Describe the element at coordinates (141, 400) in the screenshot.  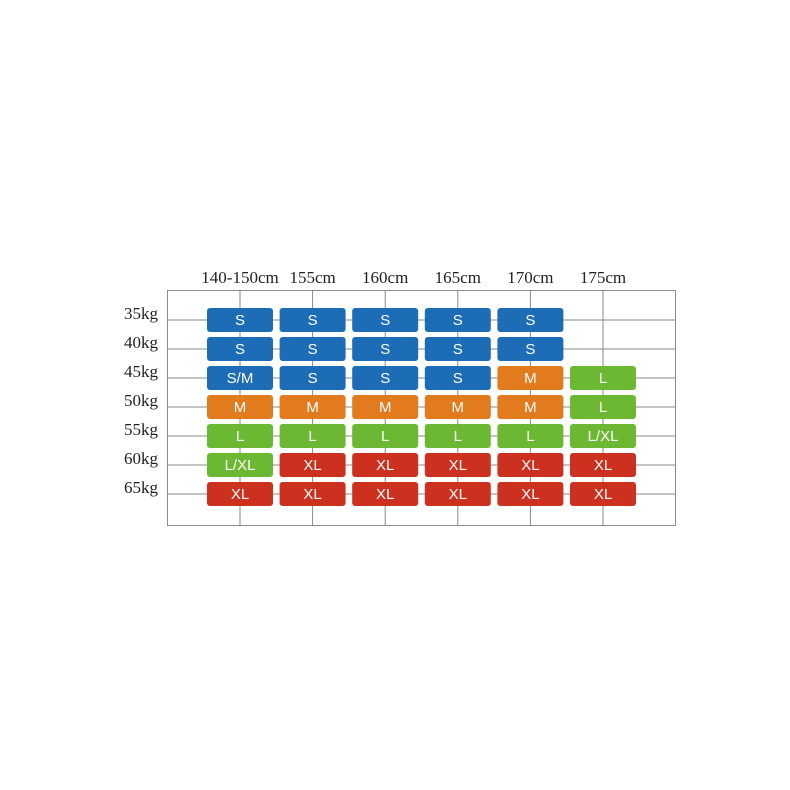
I see `row-header: 50kg` at that location.